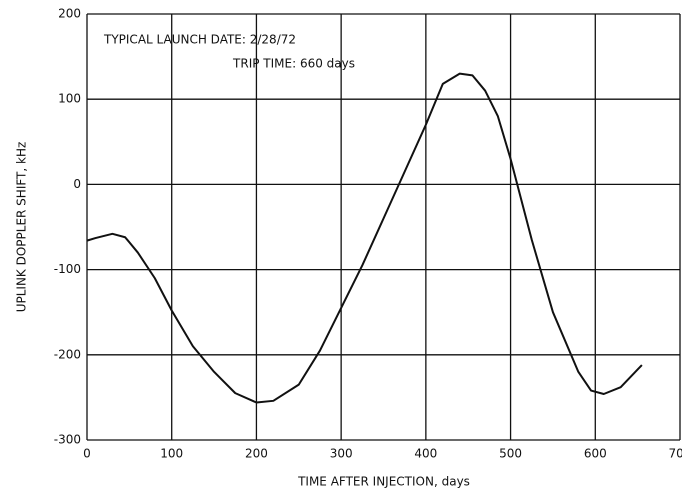  I want to click on x-tick-label: 400, so click(425, 454).